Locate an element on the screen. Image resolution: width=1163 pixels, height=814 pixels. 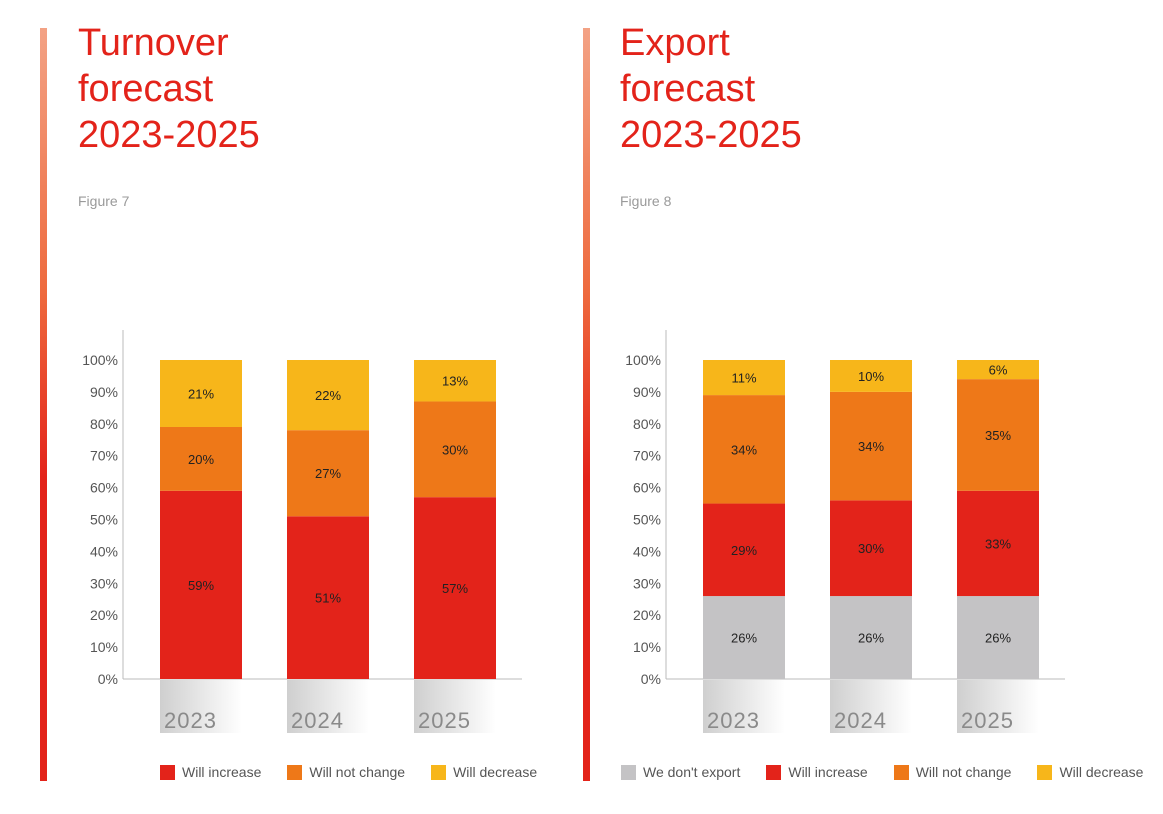
data-label: 10% is located at coordinates (871, 376).